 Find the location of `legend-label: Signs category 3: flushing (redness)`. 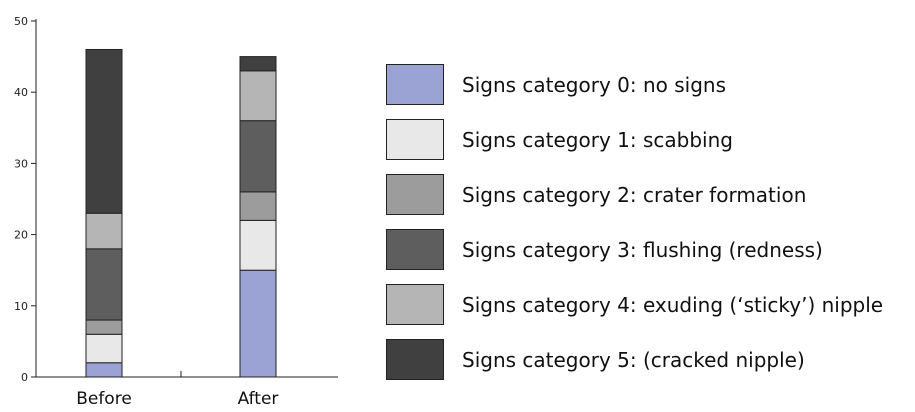

legend-label: Signs category 3: flushing (redness) is located at coordinates (642, 249).